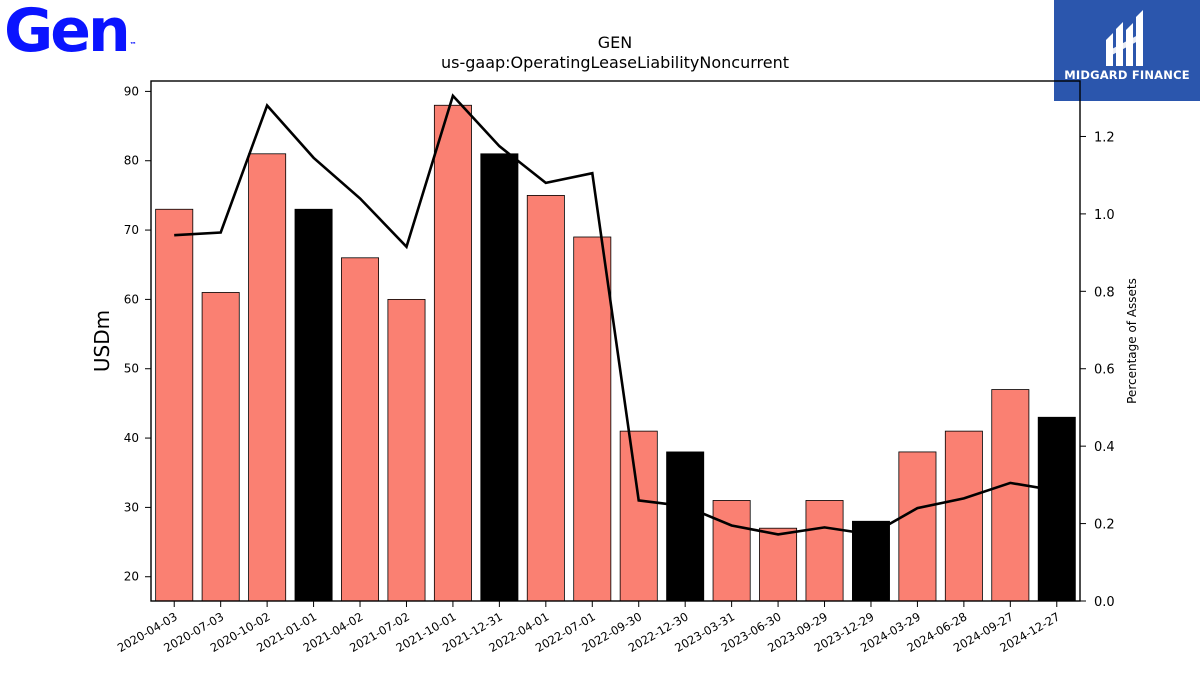 Image resolution: width=1200 pixels, height=675 pixels. I want to click on y-tick-label: 90, so click(131, 91).